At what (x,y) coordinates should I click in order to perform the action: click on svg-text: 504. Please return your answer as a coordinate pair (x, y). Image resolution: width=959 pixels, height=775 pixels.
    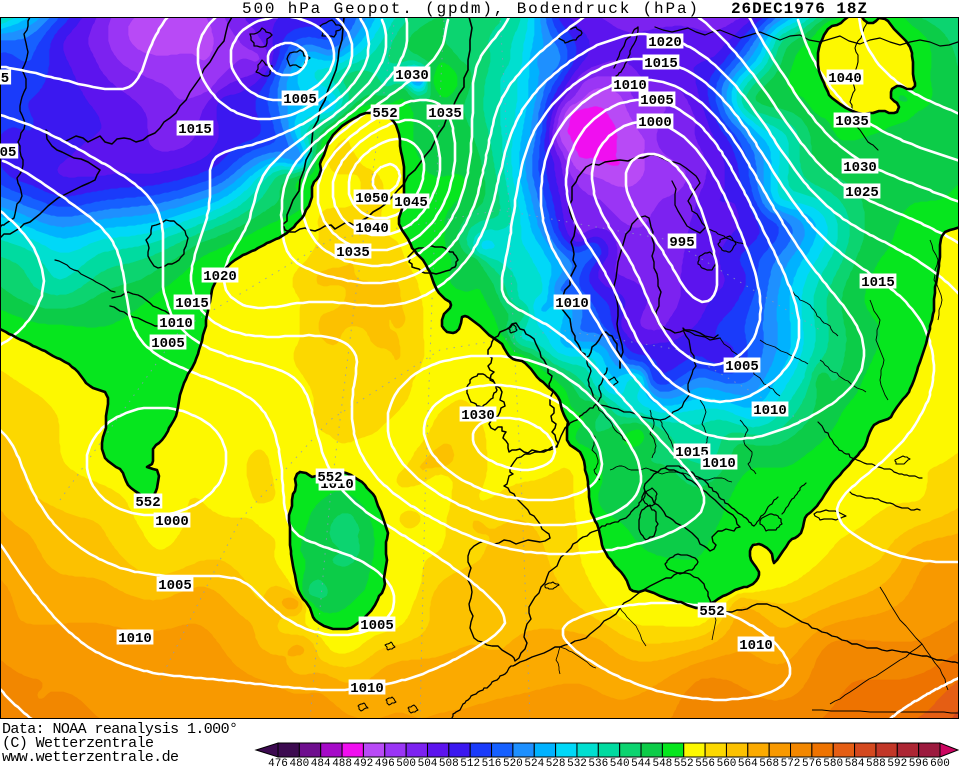
    Looking at the image, I should click on (428, 764).